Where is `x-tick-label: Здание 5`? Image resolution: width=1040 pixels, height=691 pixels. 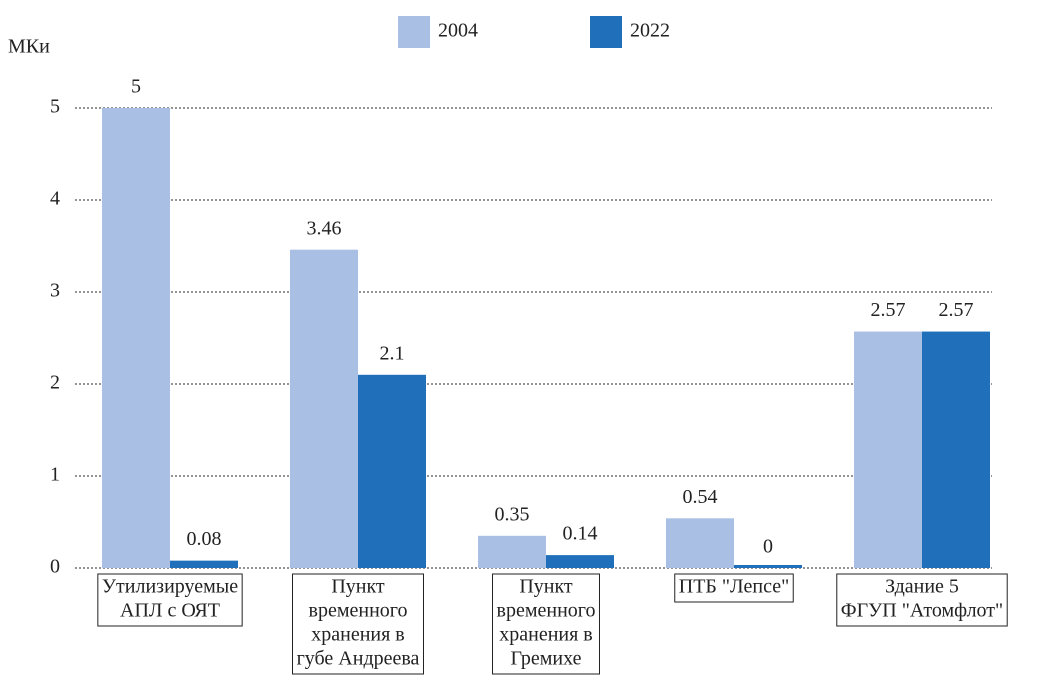 x-tick-label: Здание 5 is located at coordinates (922, 587).